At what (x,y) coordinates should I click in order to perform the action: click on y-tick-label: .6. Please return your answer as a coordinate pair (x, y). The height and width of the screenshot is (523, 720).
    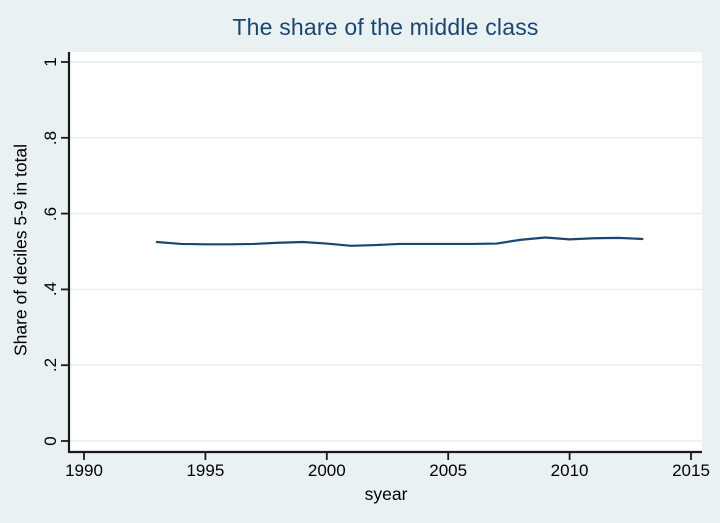
    Looking at the image, I should click on (50, 213).